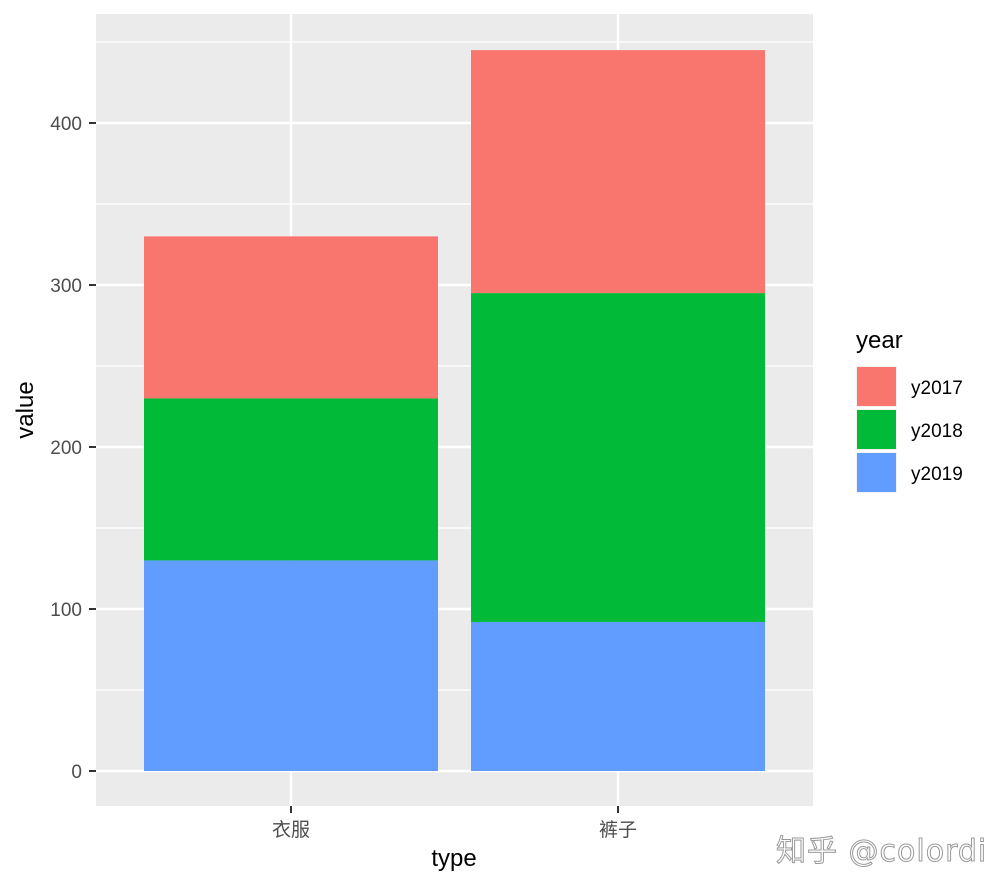  What do you see at coordinates (937, 474) in the screenshot?
I see `legend-label: y2019` at bounding box center [937, 474].